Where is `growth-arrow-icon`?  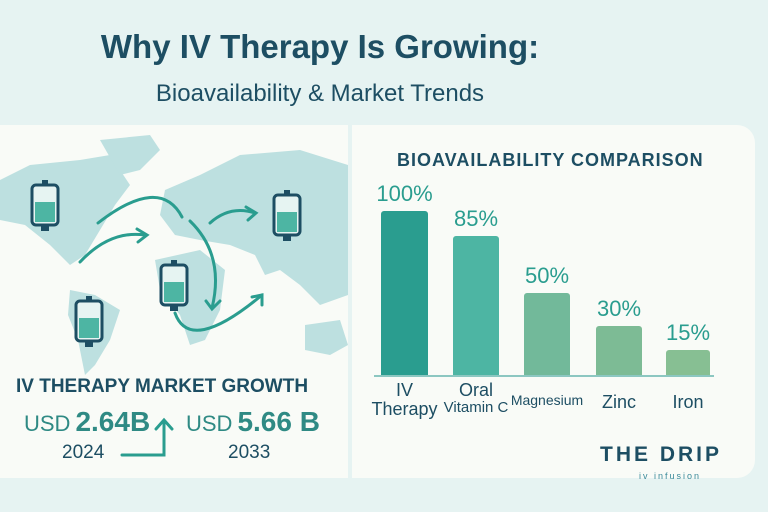
growth-arrow-icon is located at coordinates (147, 437).